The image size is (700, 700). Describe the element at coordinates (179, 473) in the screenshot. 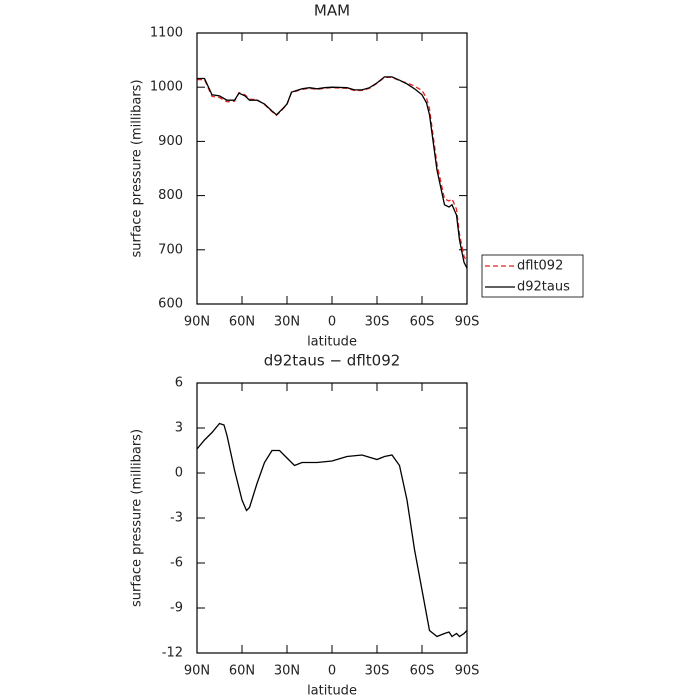

I see `y-tick-label: 0` at that location.